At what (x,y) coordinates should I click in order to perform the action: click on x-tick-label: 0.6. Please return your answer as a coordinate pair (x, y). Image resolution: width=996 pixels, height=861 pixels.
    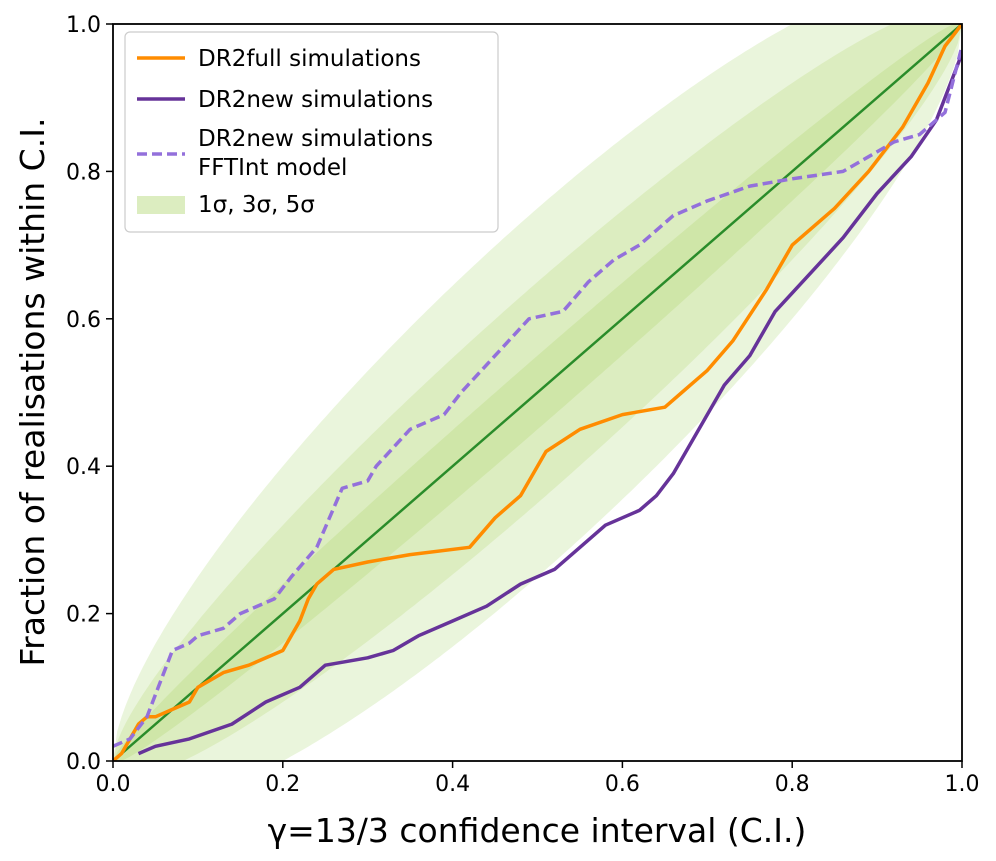
    Looking at the image, I should click on (622, 784).